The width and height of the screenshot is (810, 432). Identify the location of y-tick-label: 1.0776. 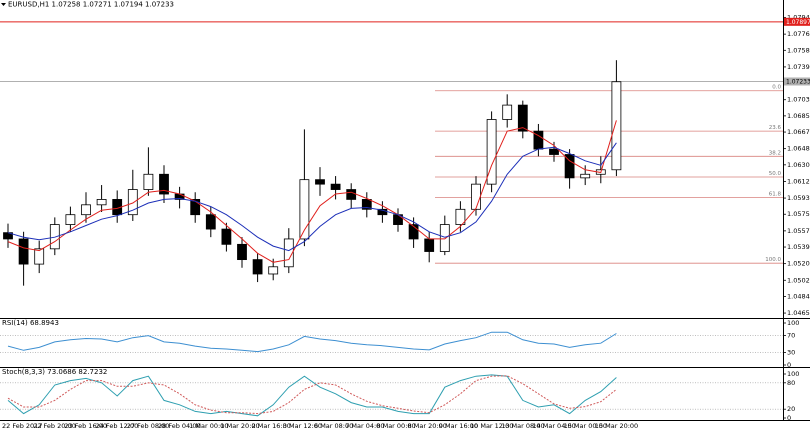
(798, 34).